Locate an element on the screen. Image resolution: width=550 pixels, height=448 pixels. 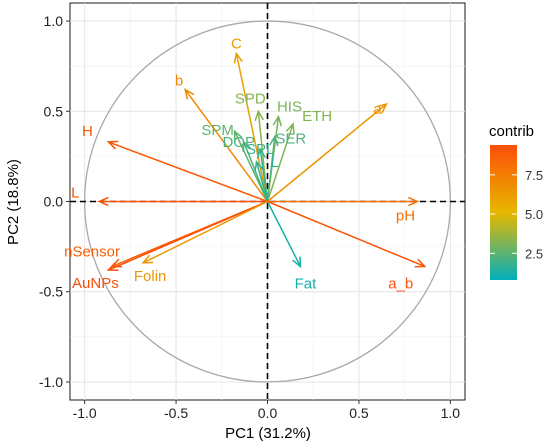
y-tick-label: 1.0 is located at coordinates (54, 21).